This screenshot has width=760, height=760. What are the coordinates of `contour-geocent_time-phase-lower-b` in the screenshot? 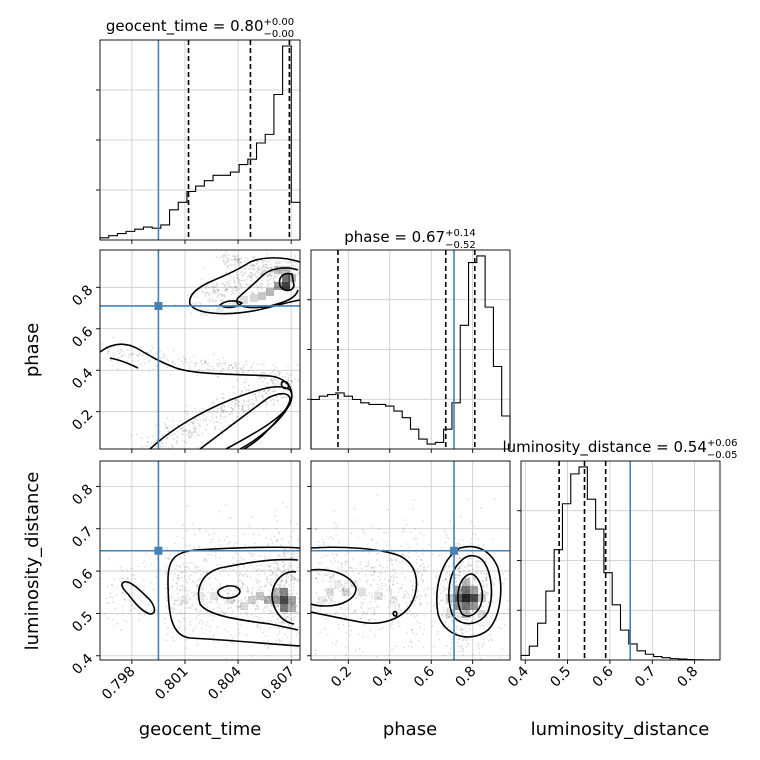 It's located at (124, 363).